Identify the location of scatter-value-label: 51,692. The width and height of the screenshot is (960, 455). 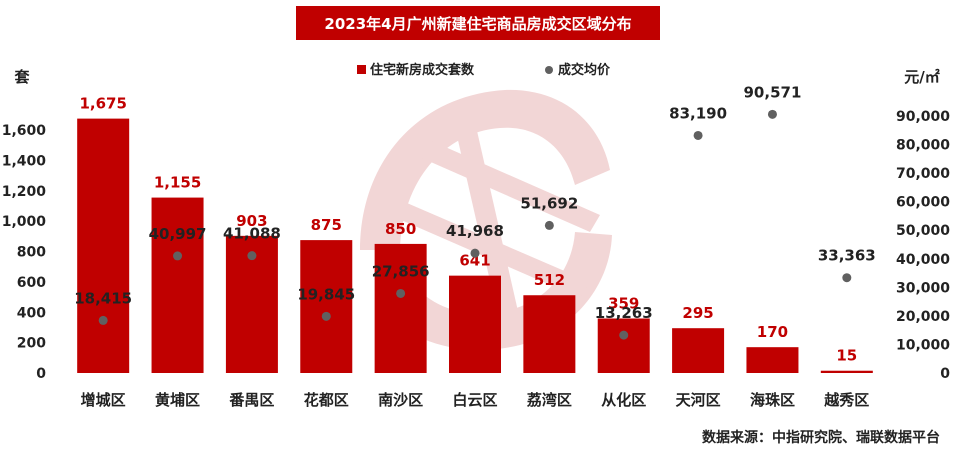
(549, 203).